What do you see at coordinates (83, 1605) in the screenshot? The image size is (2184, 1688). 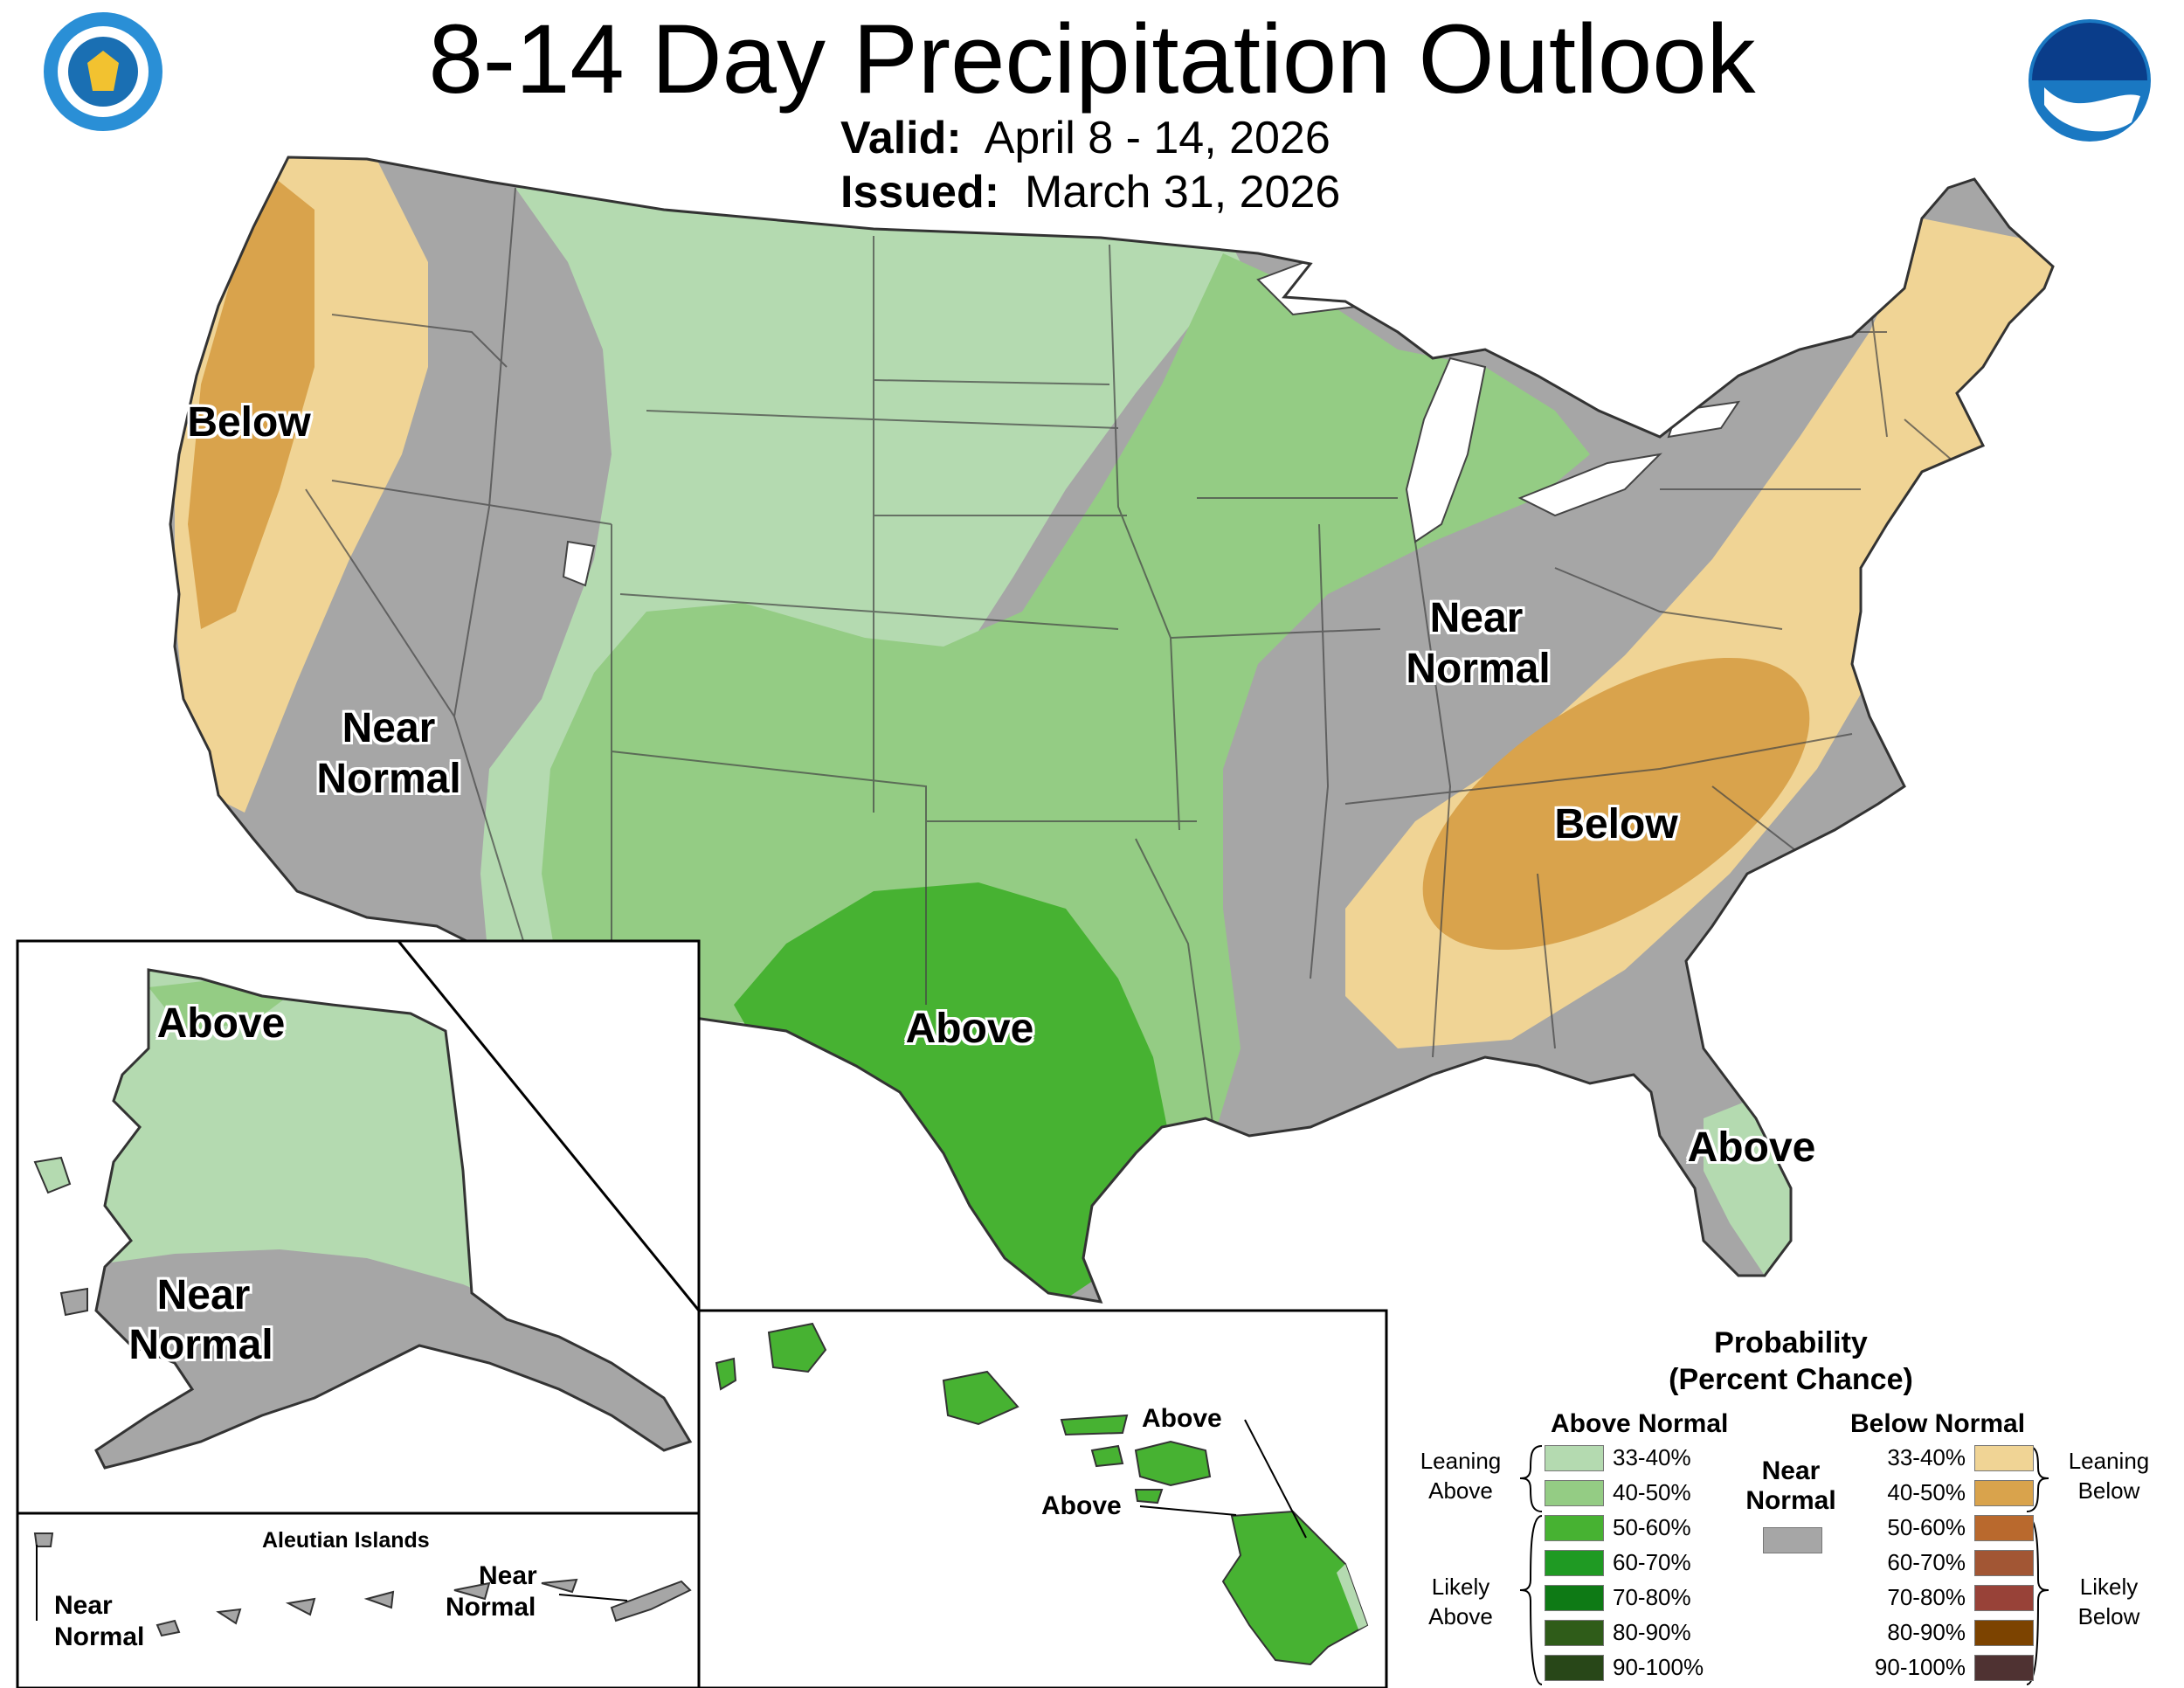 I see `aleutian-near-left-1: Near` at bounding box center [83, 1605].